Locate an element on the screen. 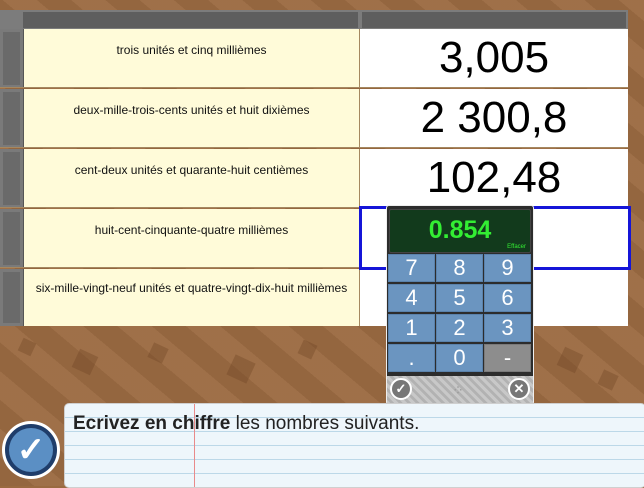 The width and height of the screenshot is (644, 488). keypad-action-bar: ✓ ⁘ ✕ is located at coordinates (460, 390).